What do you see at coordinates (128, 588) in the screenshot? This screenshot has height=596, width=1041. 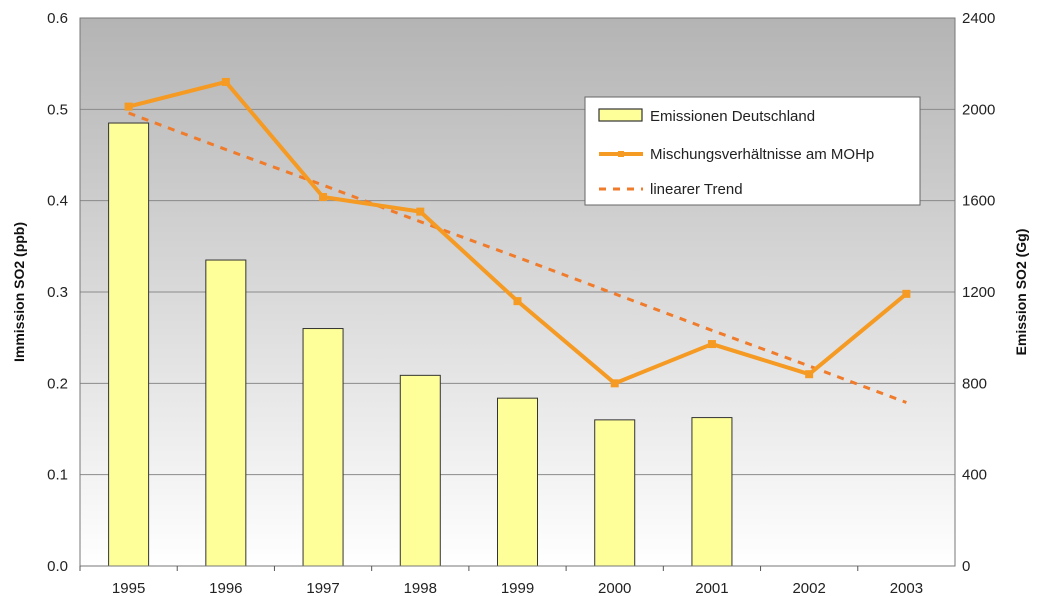 I see `x-tick-label: 1995` at bounding box center [128, 588].